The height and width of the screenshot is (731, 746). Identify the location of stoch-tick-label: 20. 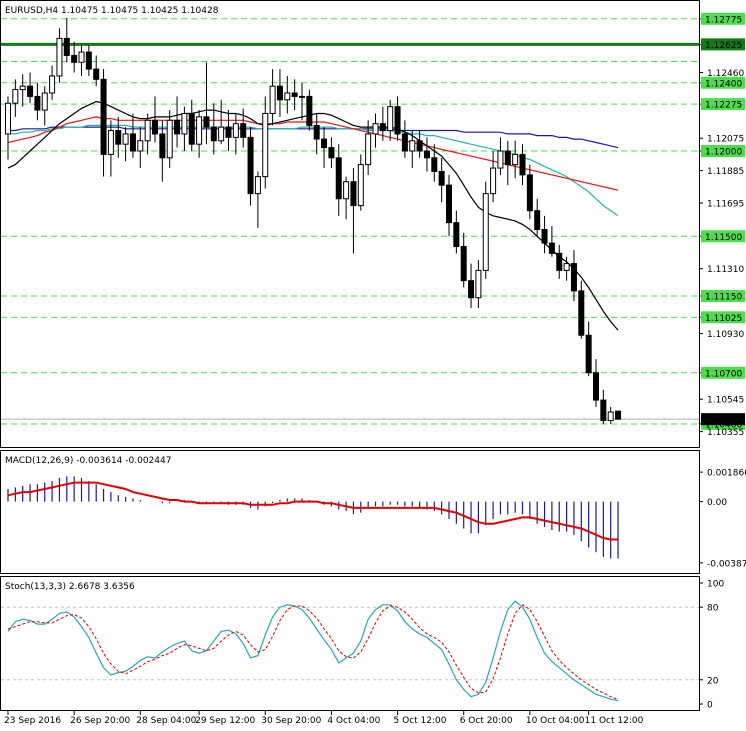
(713, 681).